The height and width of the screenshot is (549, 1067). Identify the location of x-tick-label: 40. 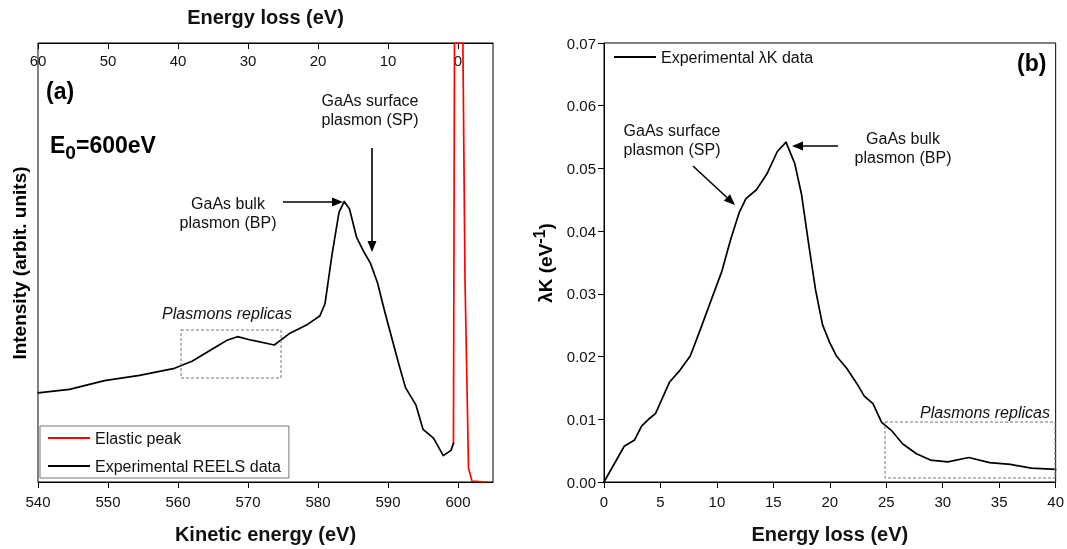
(1055, 501).